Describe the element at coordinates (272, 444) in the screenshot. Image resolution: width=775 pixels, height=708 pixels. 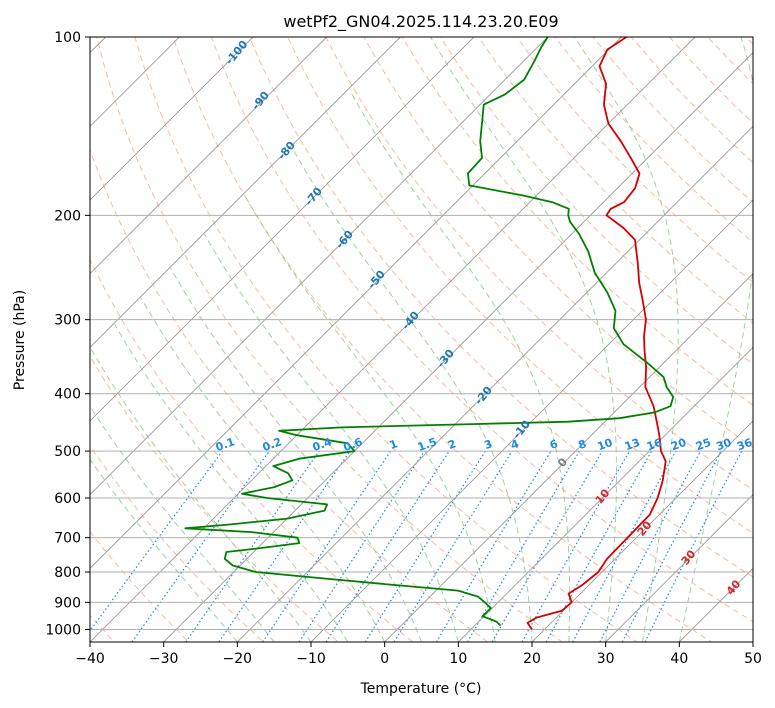
I see `mixing-ratio-label: 0.2` at that location.